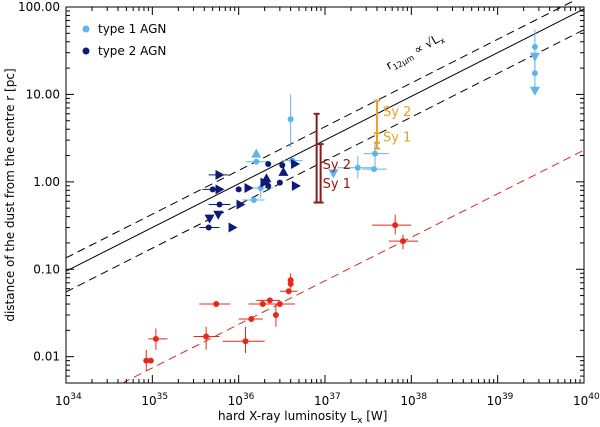 The width and height of the screenshot is (600, 427). I want to click on x-tick-exponent: 38, so click(422, 397).